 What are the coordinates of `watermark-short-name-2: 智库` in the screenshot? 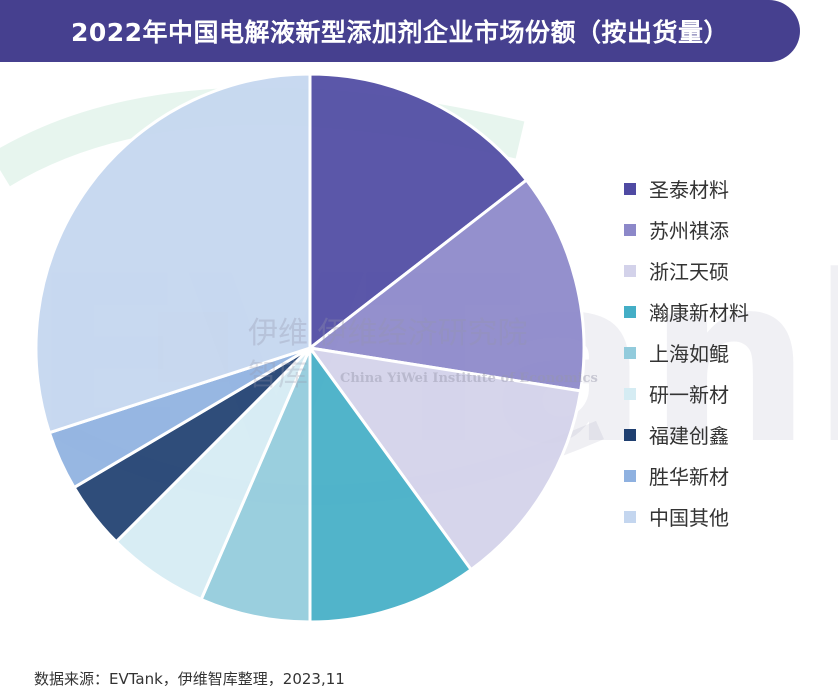 It's located at (278, 375).